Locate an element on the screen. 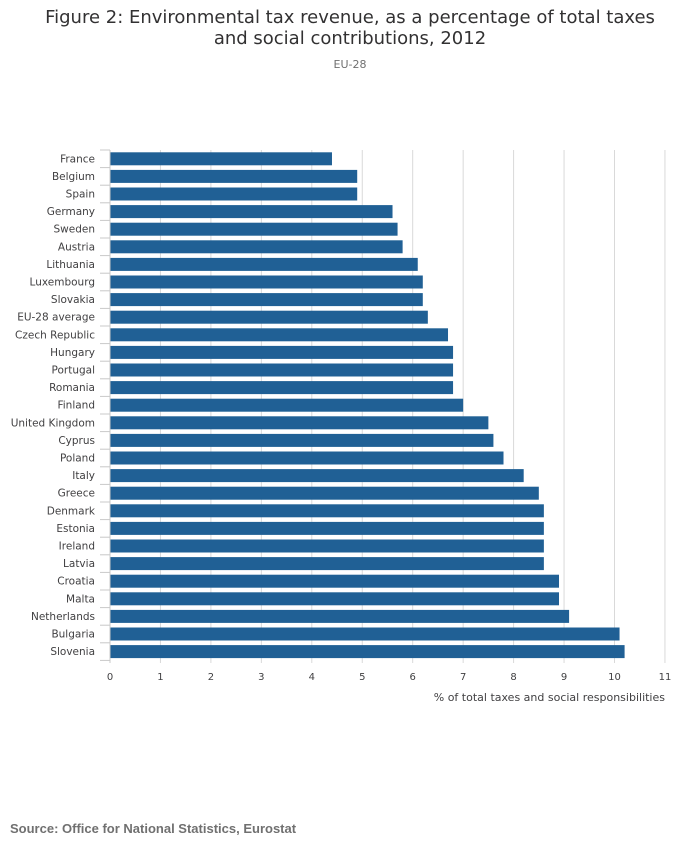 The width and height of the screenshot is (700, 857). category-label: Estonia is located at coordinates (75, 529).